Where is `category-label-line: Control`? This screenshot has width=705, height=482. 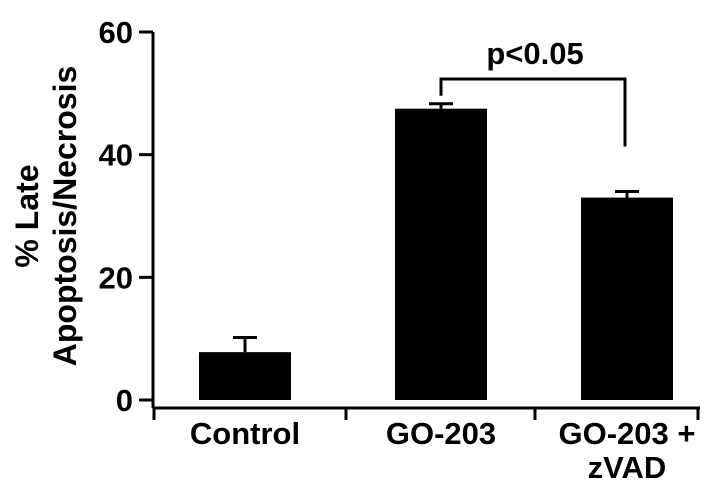 category-label-line: Control is located at coordinates (245, 433).